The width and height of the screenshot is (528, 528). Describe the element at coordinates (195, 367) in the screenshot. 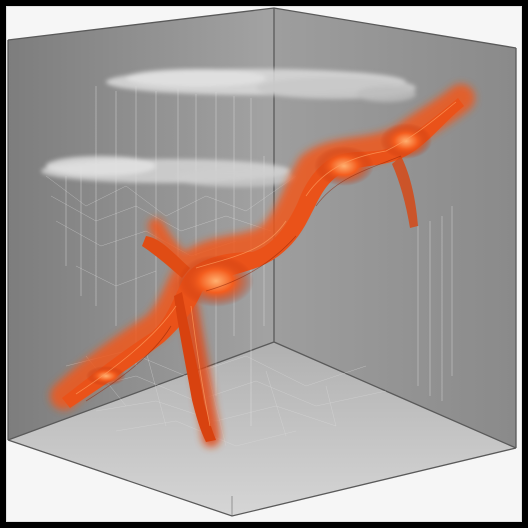

I see `filament-lower-branch` at that location.